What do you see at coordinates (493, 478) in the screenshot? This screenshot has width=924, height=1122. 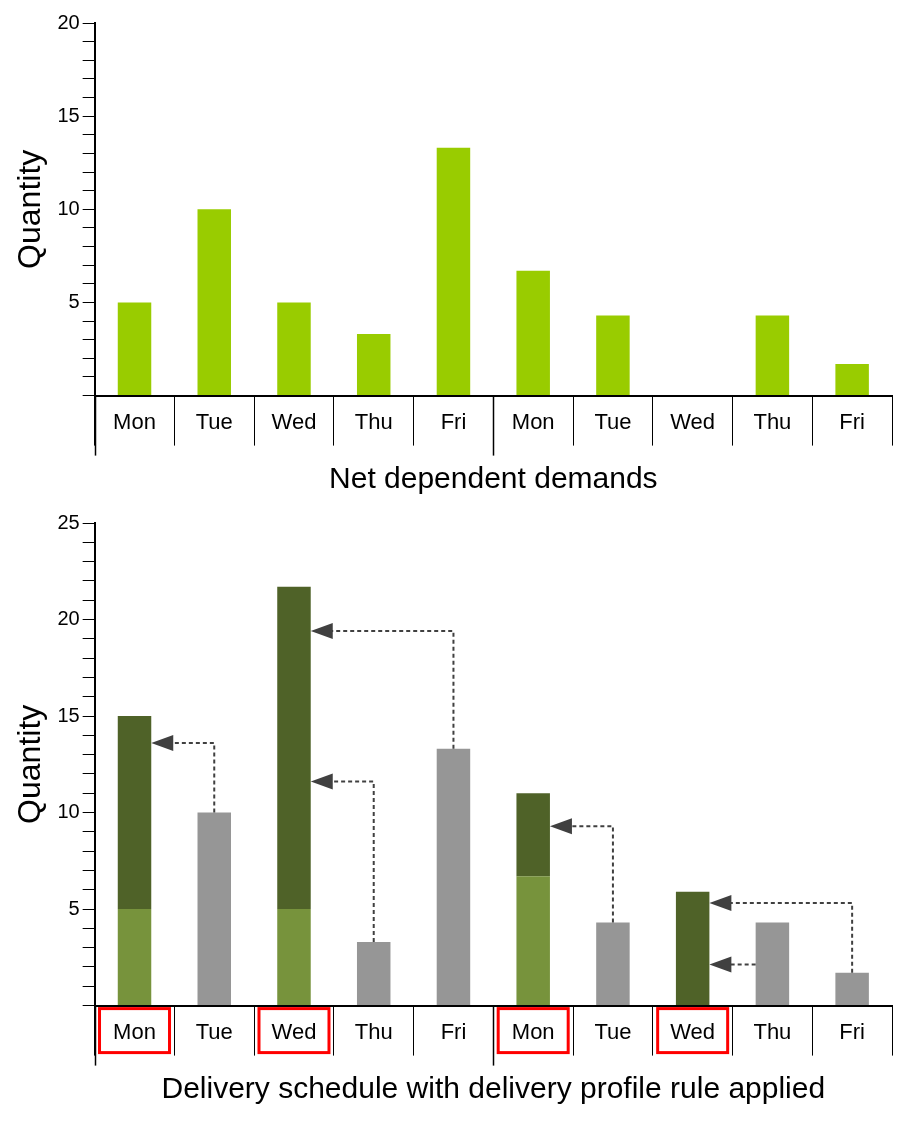 I see `x-axis-title: Net dependent demands` at bounding box center [493, 478].